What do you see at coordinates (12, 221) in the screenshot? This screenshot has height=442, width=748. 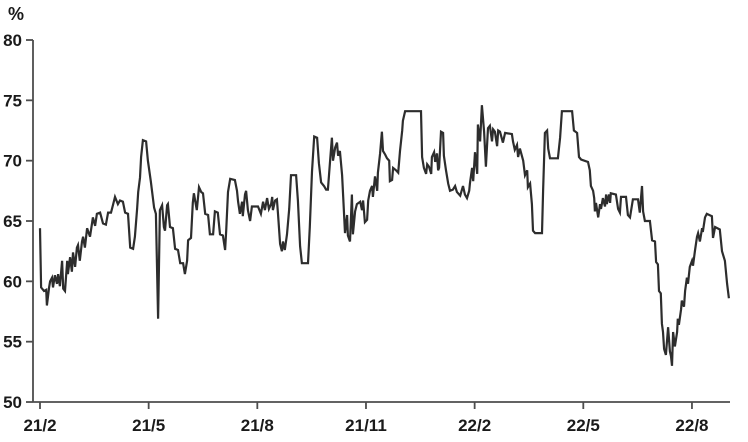 I see `y-tick-label: 65` at bounding box center [12, 221].